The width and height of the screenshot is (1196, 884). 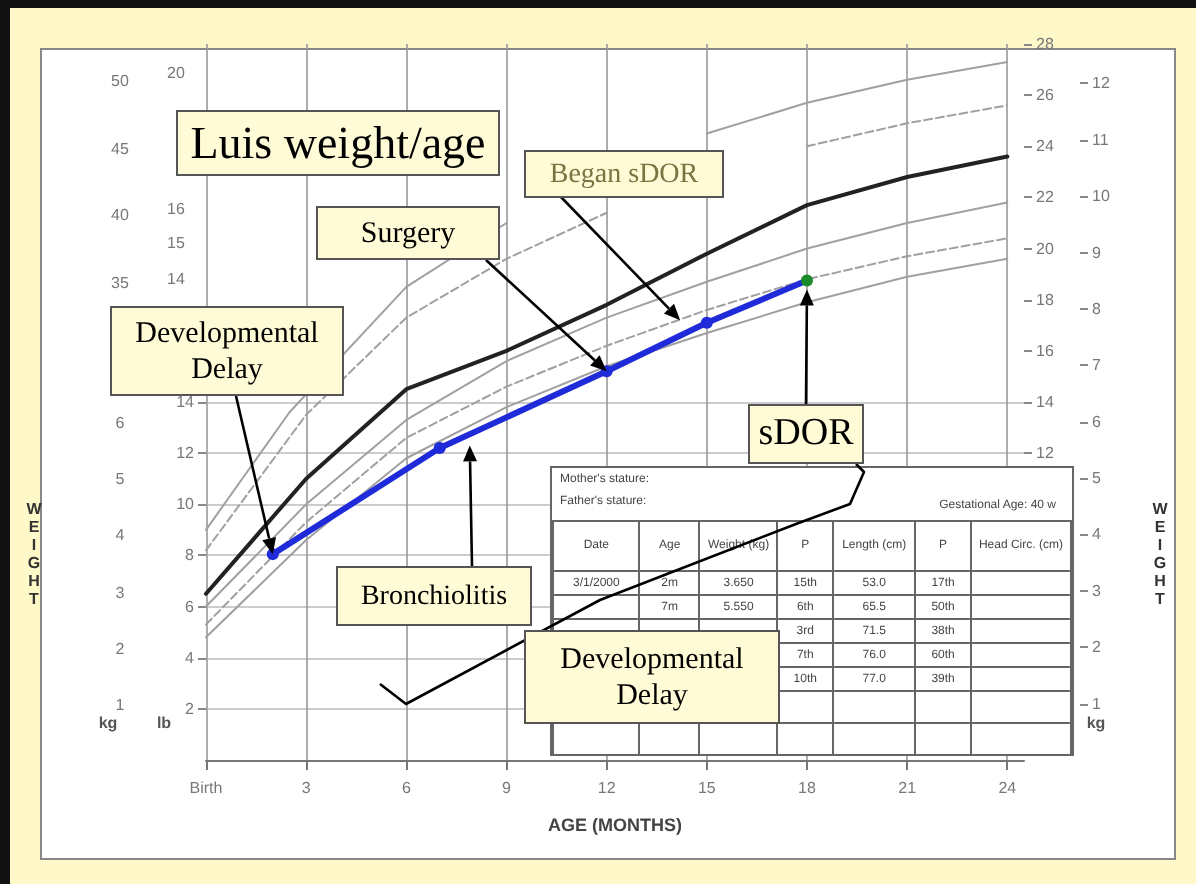 What do you see at coordinates (186, 402) in the screenshot?
I see `y-tick-label: 14` at bounding box center [186, 402].